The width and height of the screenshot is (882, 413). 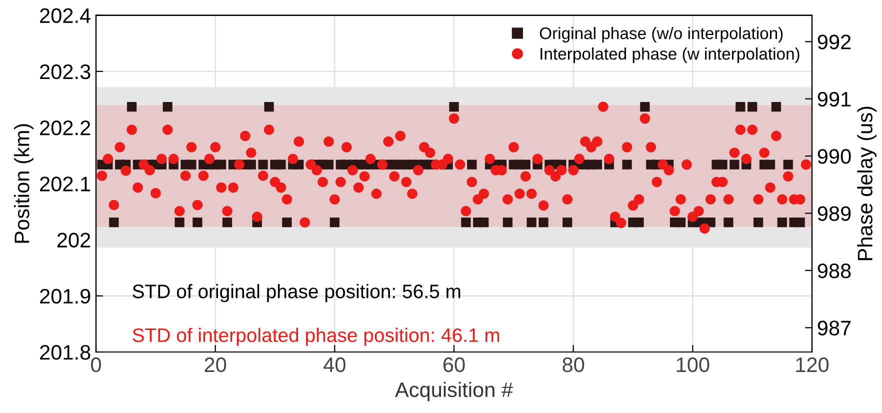 What do you see at coordinates (316, 337) in the screenshot?
I see `annotation: STD of interpolated phase position: 46.1 m` at bounding box center [316, 337].